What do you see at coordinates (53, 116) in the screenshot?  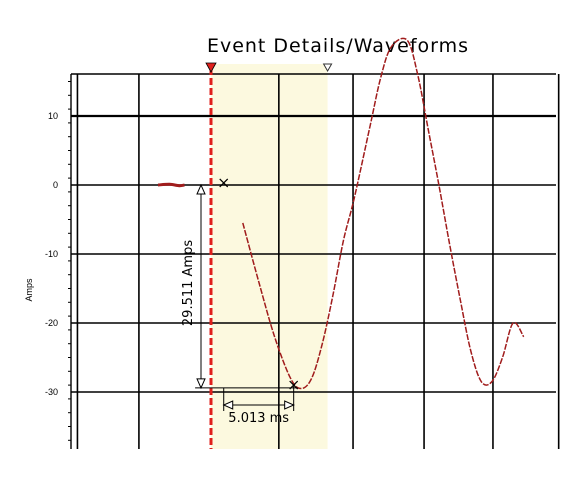 I see `y-tick-label: 10` at bounding box center [53, 116].